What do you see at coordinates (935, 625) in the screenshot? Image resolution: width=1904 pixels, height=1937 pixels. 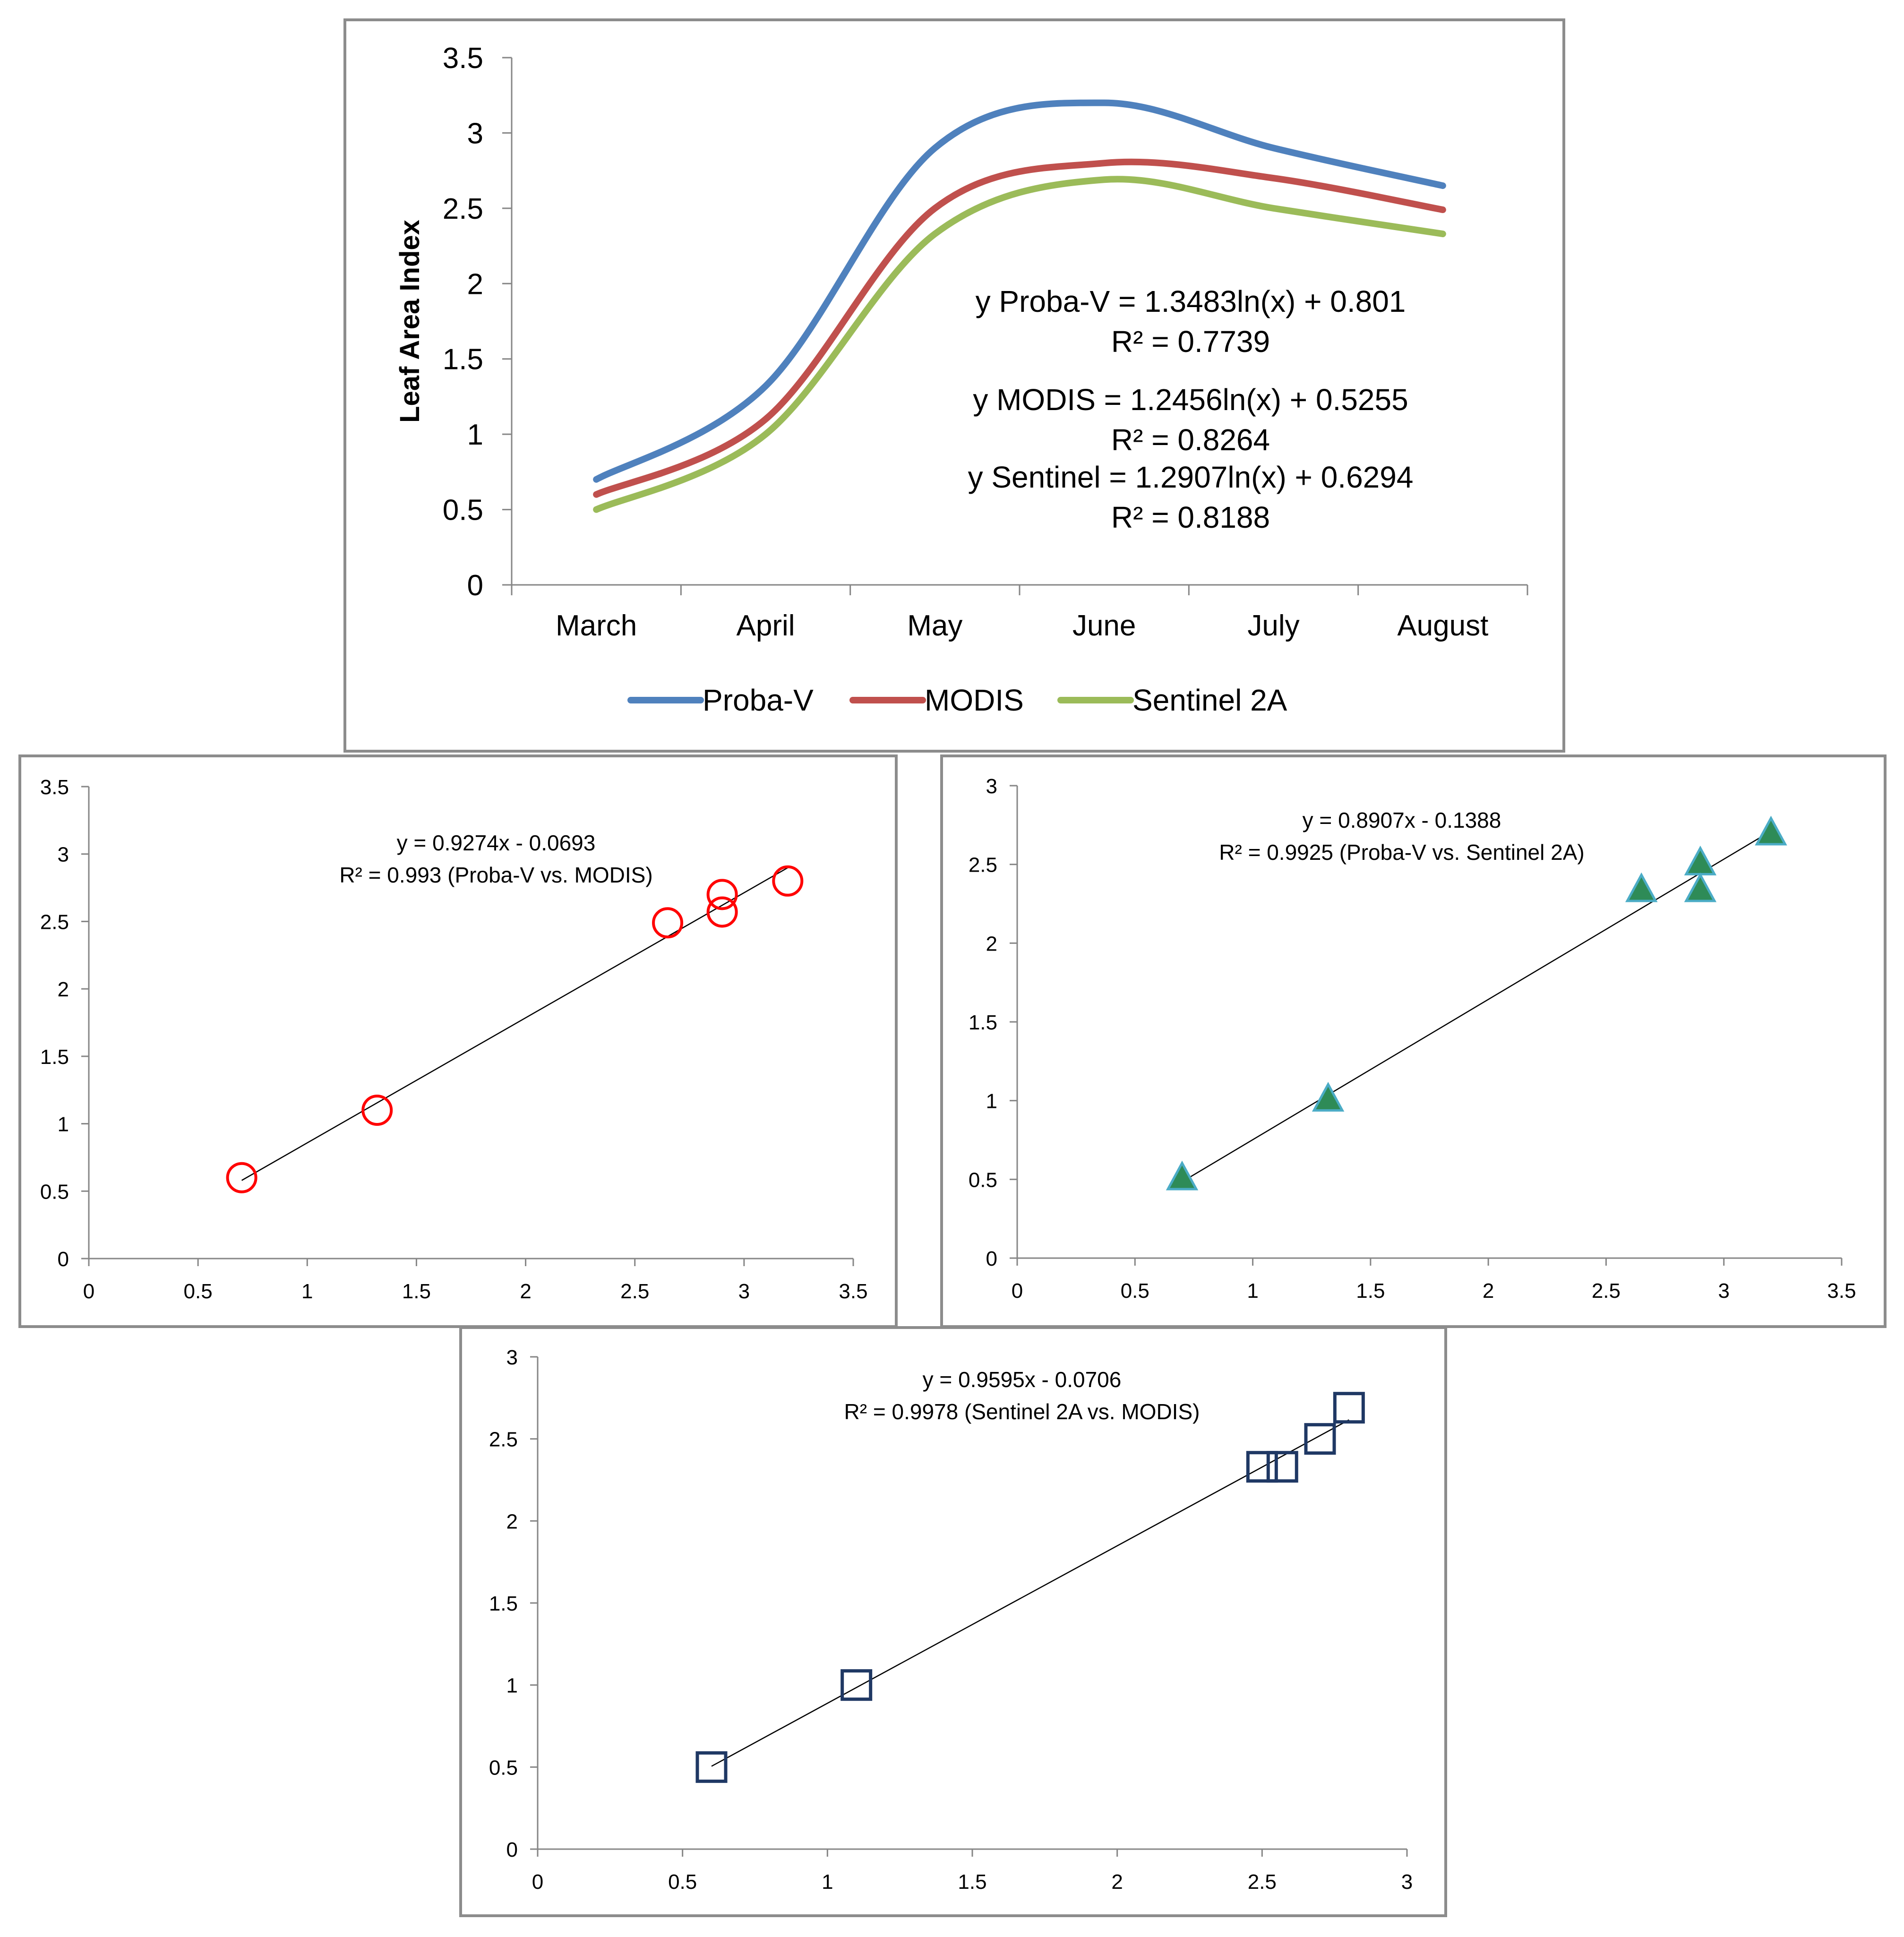 I see `x-tick-label: May` at bounding box center [935, 625].